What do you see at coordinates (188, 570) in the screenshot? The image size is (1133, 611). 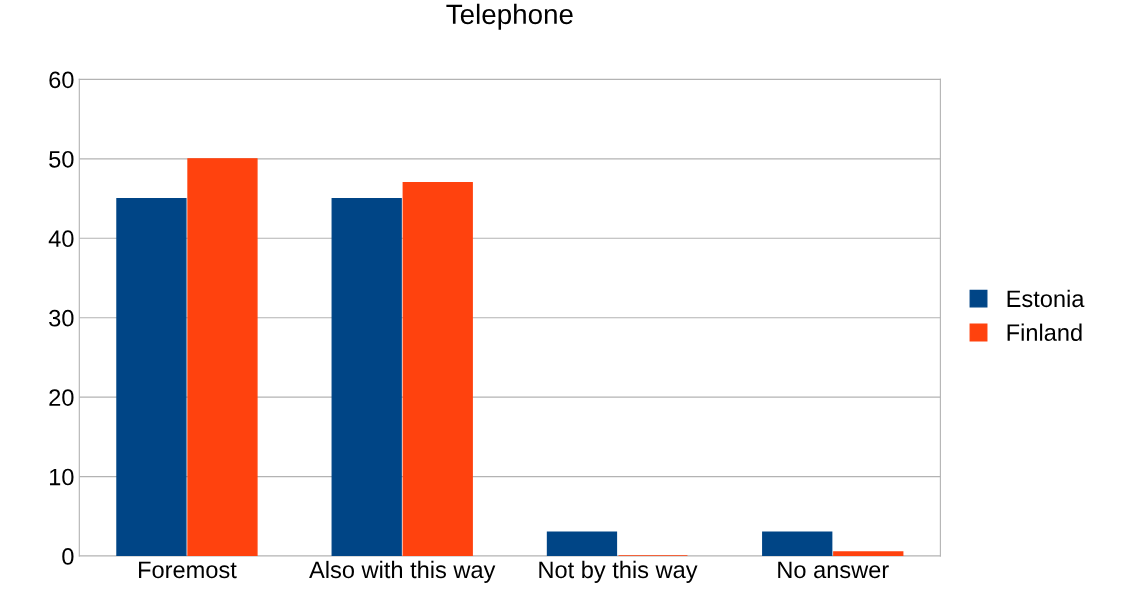 I see `x-tick-label: Foremost` at bounding box center [188, 570].